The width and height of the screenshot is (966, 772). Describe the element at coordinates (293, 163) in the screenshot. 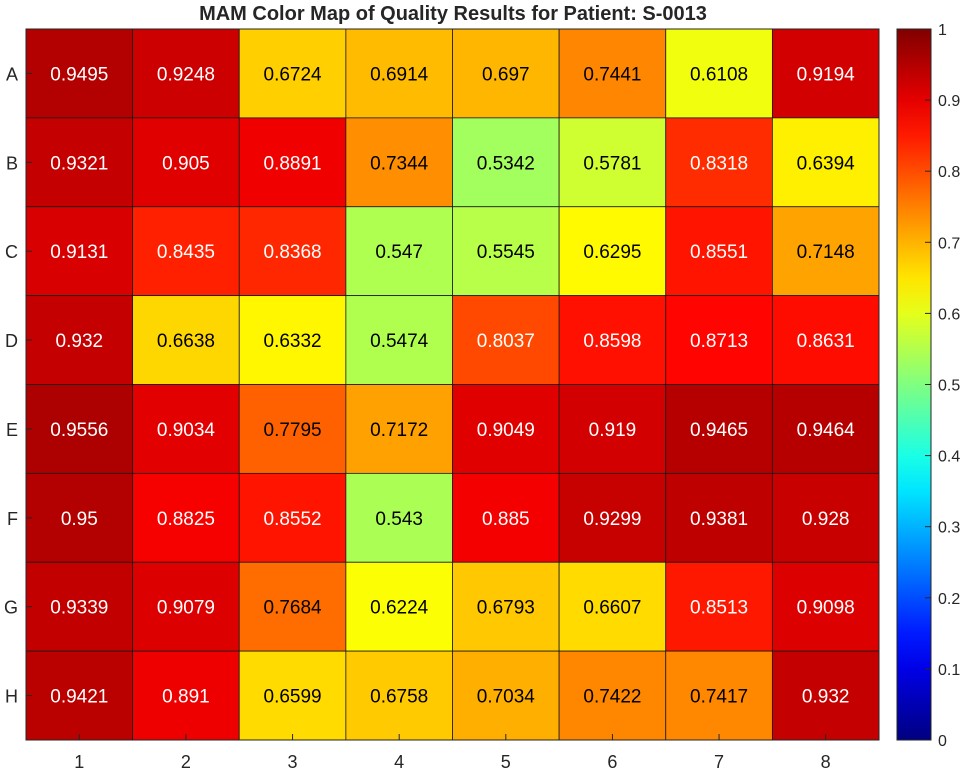

I see `cell-value-label: 0.8891` at that location.